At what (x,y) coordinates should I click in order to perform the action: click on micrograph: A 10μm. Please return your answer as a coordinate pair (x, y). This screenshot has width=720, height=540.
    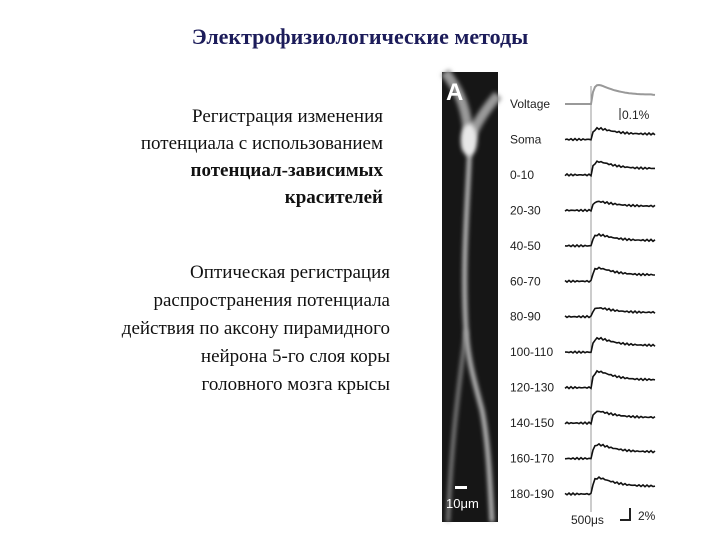
    Looking at the image, I should click on (471, 295).